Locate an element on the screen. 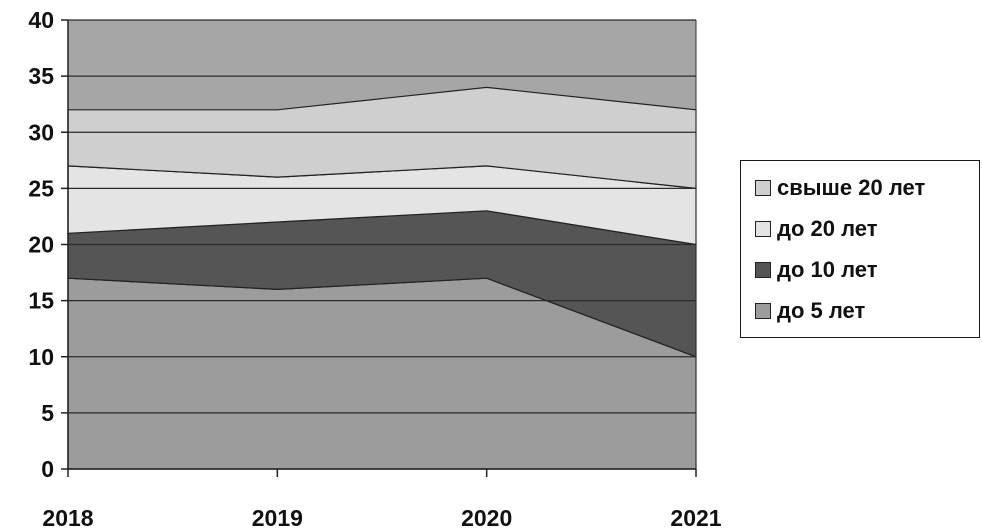 This screenshot has height=530, width=982. y-tick-label-0: 0 is located at coordinates (47, 469).